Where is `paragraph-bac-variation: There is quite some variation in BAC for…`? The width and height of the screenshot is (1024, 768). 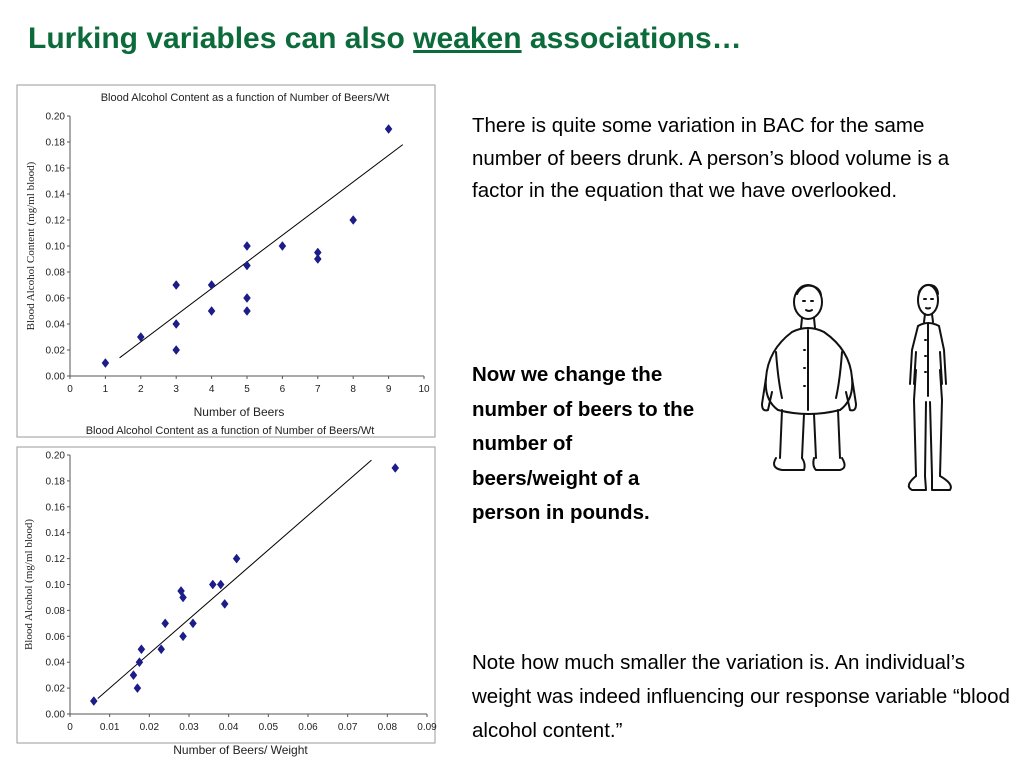
paragraph-bac-variation: There is quite some variation in BAC for… is located at coordinates (711, 158).